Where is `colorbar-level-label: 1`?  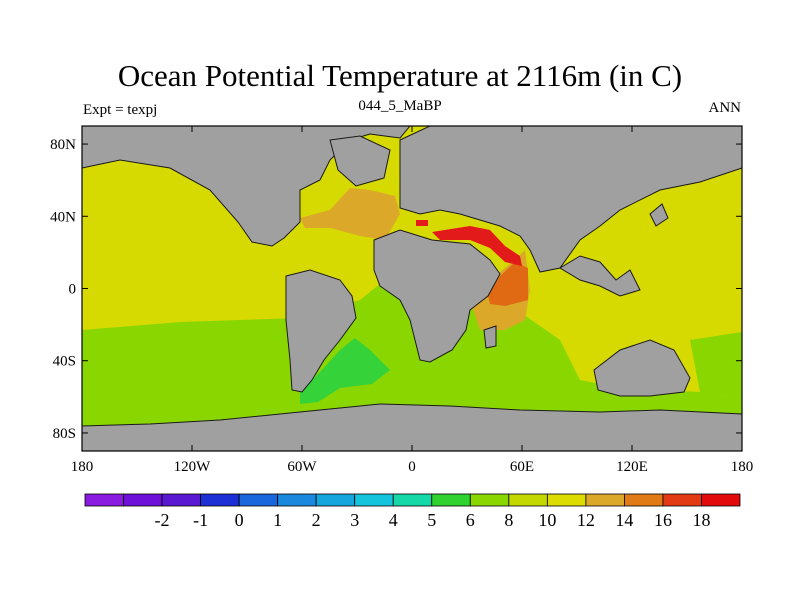
colorbar-level-label: 1 is located at coordinates (277, 520).